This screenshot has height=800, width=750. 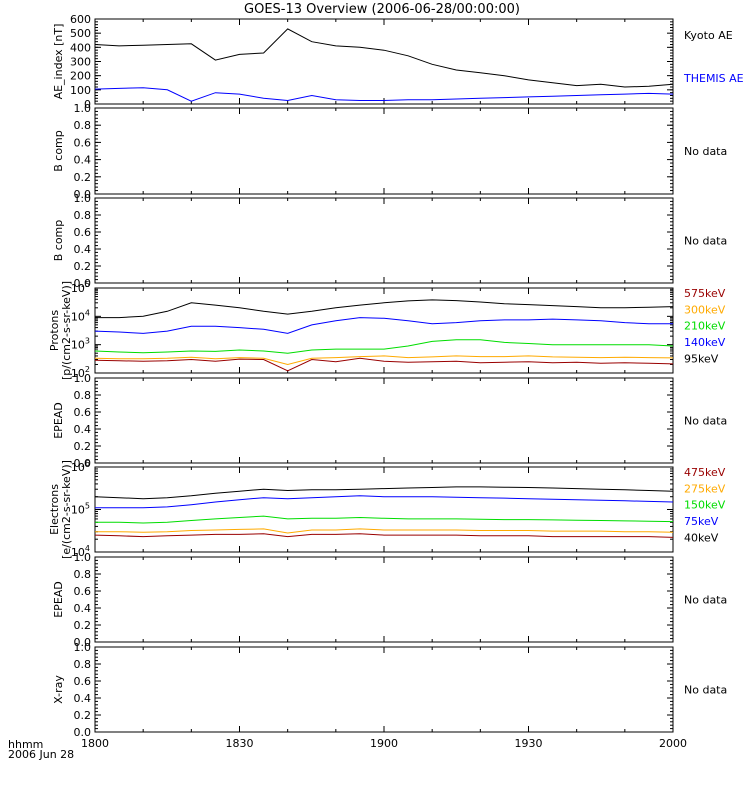 I want to click on panel-3: 0.0 0.2 0.4 0.6 0.8 1.0 B comp No data, so click(x=389, y=241).